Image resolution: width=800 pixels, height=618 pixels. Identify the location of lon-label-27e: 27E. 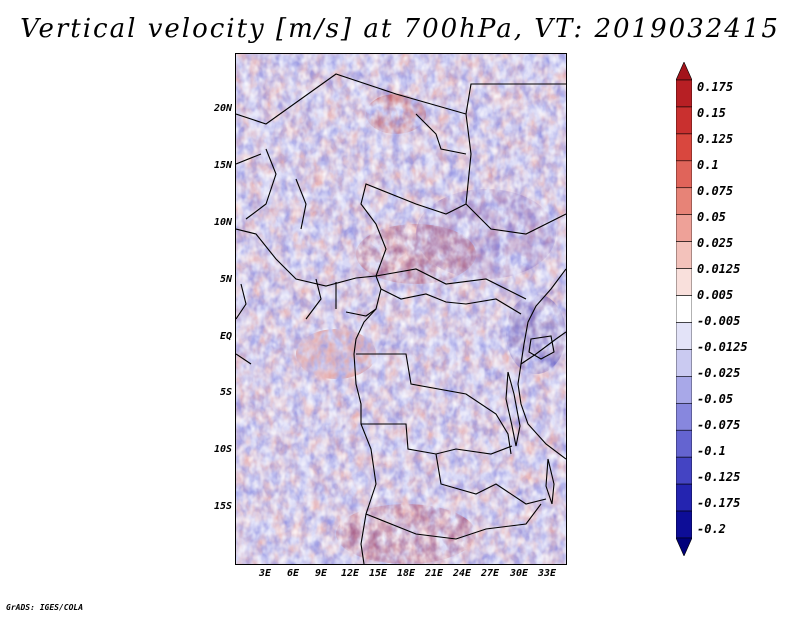
(490, 573).